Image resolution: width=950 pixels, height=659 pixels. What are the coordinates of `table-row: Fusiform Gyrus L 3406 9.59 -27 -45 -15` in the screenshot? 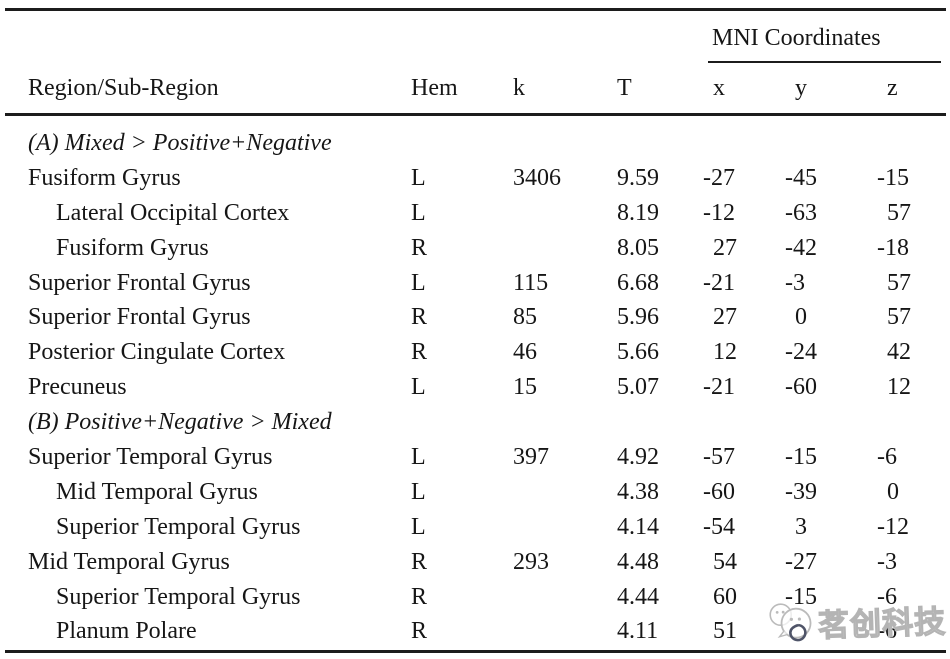 It's located at (475, 178).